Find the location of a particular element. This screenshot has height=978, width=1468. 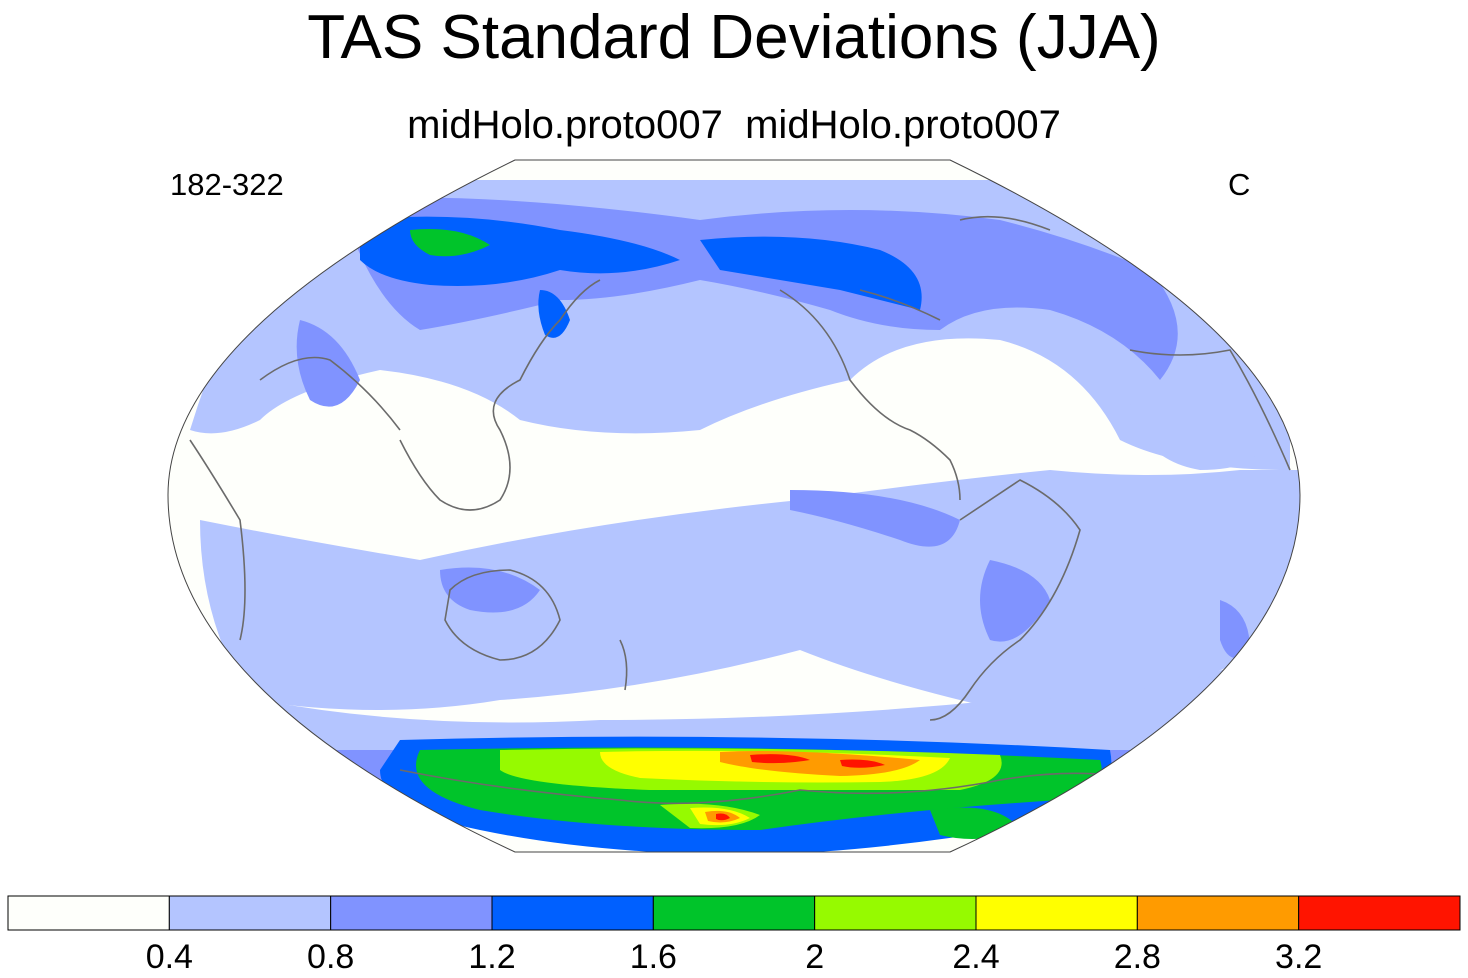

figure-title: TAS Standard Deviations (JJA) is located at coordinates (734, 37).